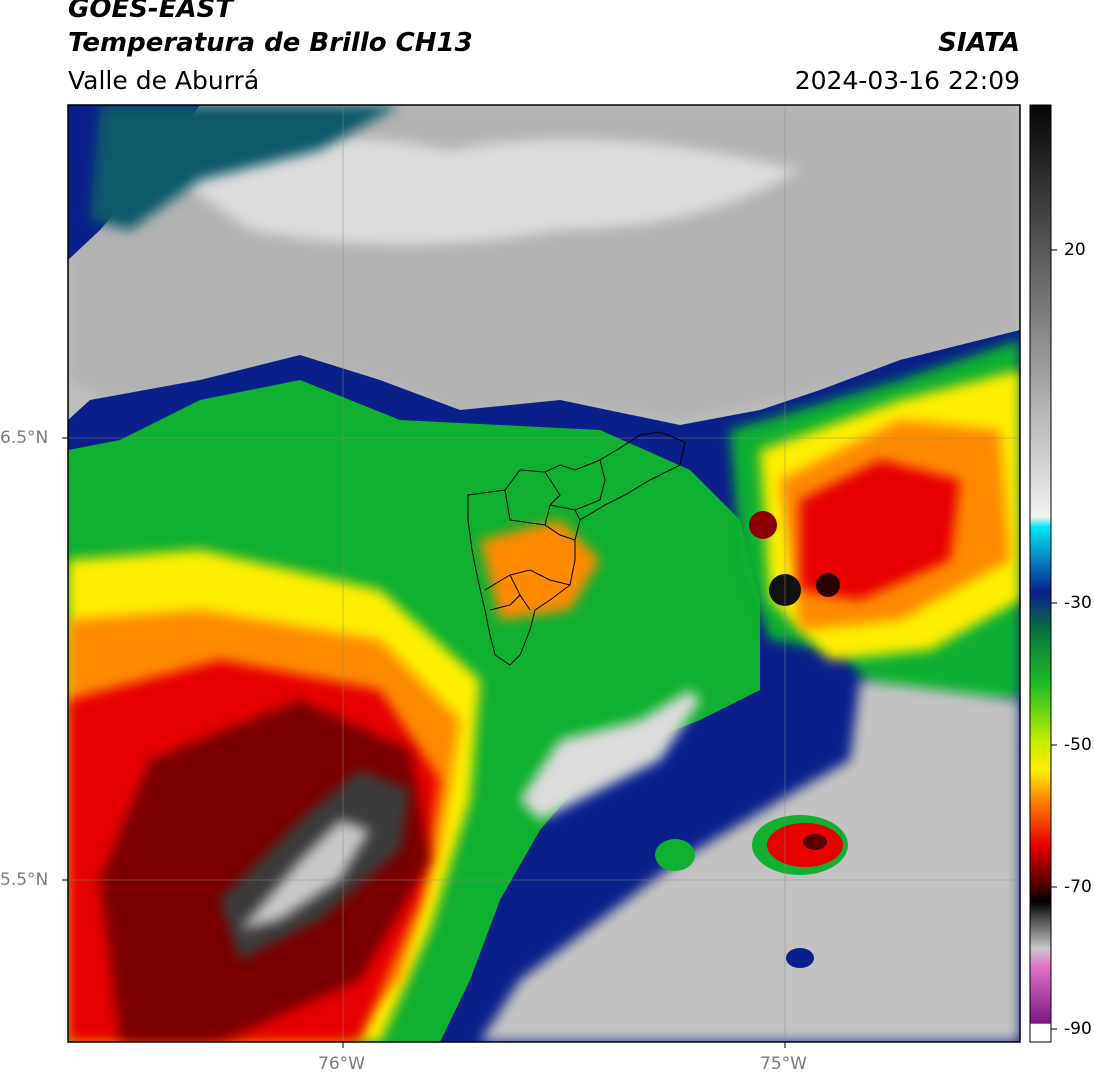  Describe the element at coordinates (164, 80) in the screenshot. I see `region-label: Valle de Aburrá` at that location.